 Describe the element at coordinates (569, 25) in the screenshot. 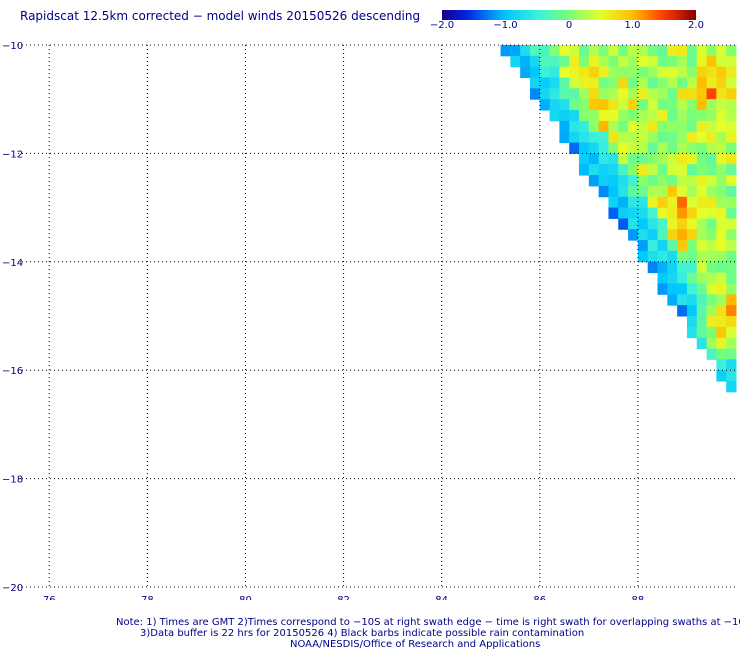

I see `colorbar-tick-label: 0` at that location.